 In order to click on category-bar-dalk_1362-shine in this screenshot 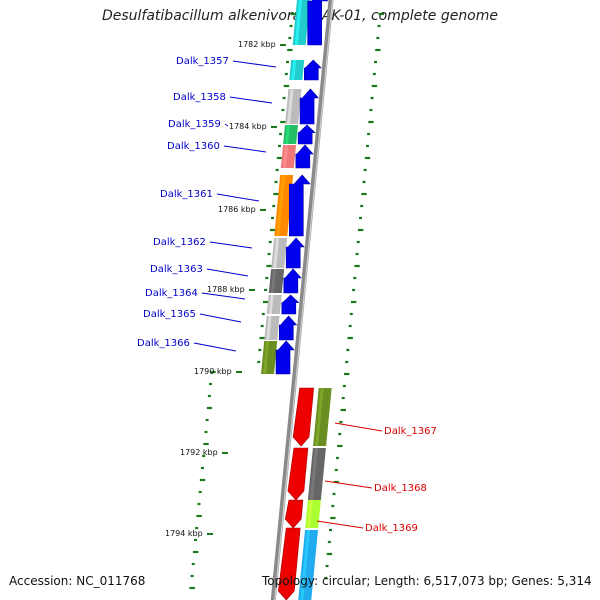, I will do `click(276, 253)`.